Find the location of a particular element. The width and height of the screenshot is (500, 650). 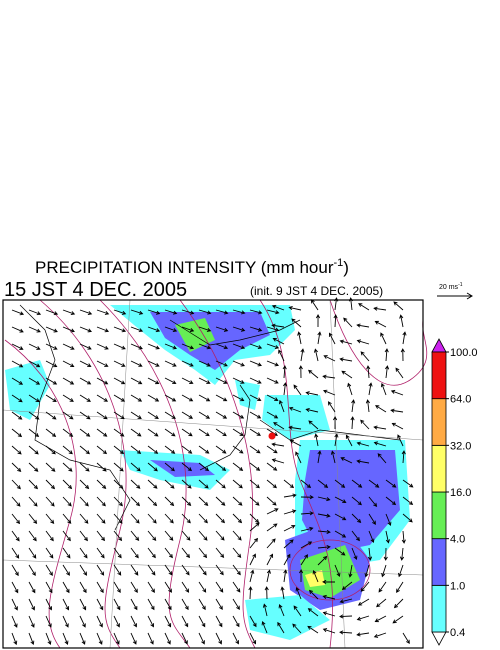

title-close: ) is located at coordinates (346, 267).